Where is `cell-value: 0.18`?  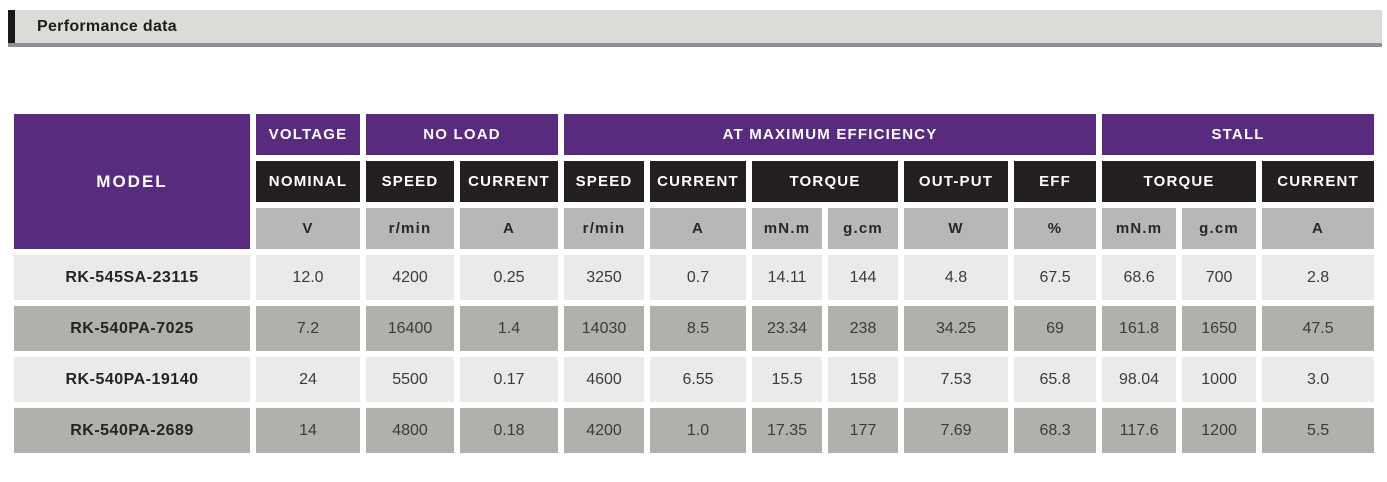 cell-value: 0.18 is located at coordinates (509, 430).